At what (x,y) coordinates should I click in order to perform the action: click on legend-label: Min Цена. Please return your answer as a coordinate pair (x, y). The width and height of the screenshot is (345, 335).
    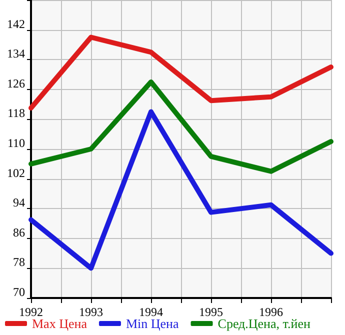
    Looking at the image, I should click on (152, 323).